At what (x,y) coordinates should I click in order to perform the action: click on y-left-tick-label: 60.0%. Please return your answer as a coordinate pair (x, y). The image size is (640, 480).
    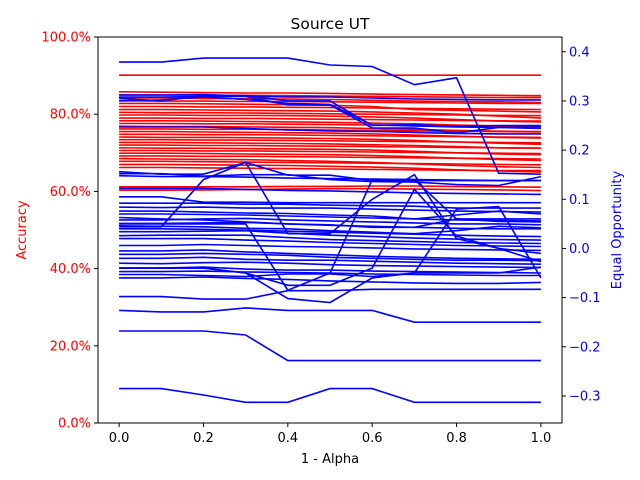
    Looking at the image, I should click on (70, 192).